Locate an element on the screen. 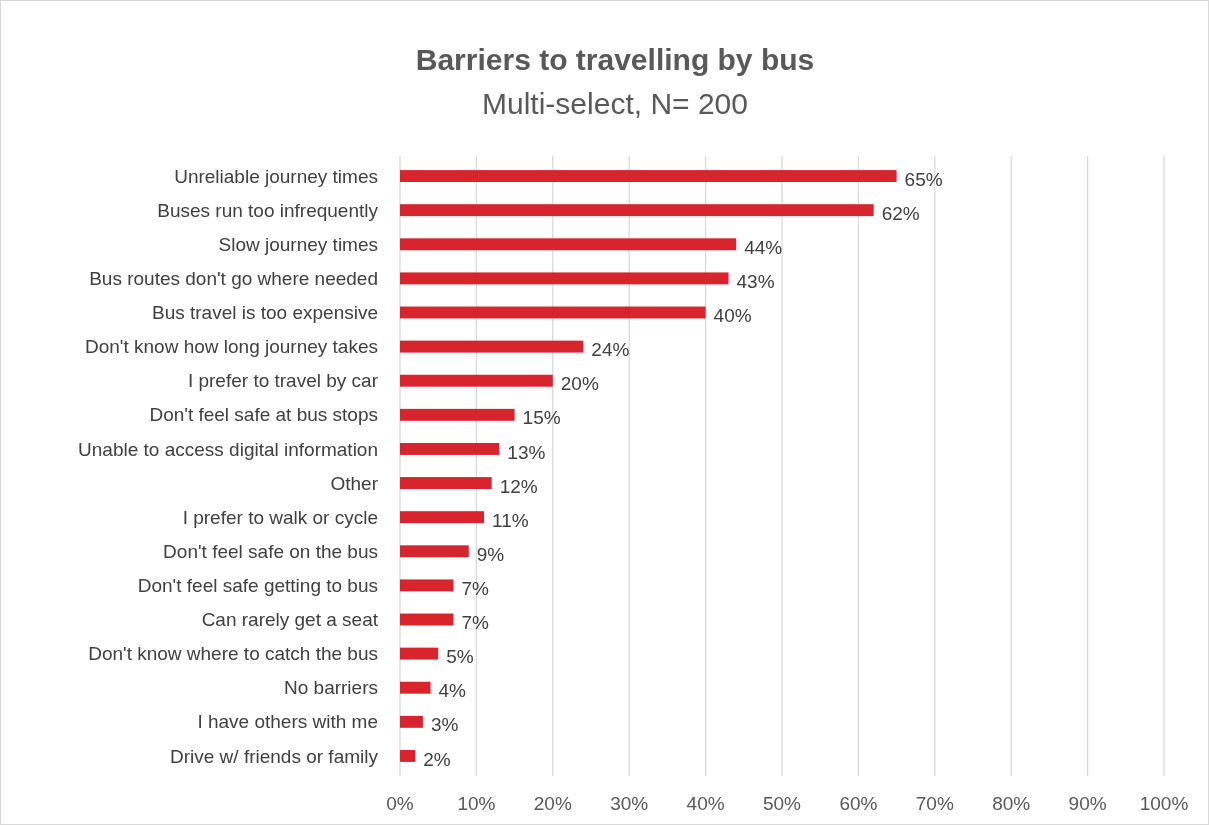 The height and width of the screenshot is (825, 1209). data-label: 12% is located at coordinates (518, 486).